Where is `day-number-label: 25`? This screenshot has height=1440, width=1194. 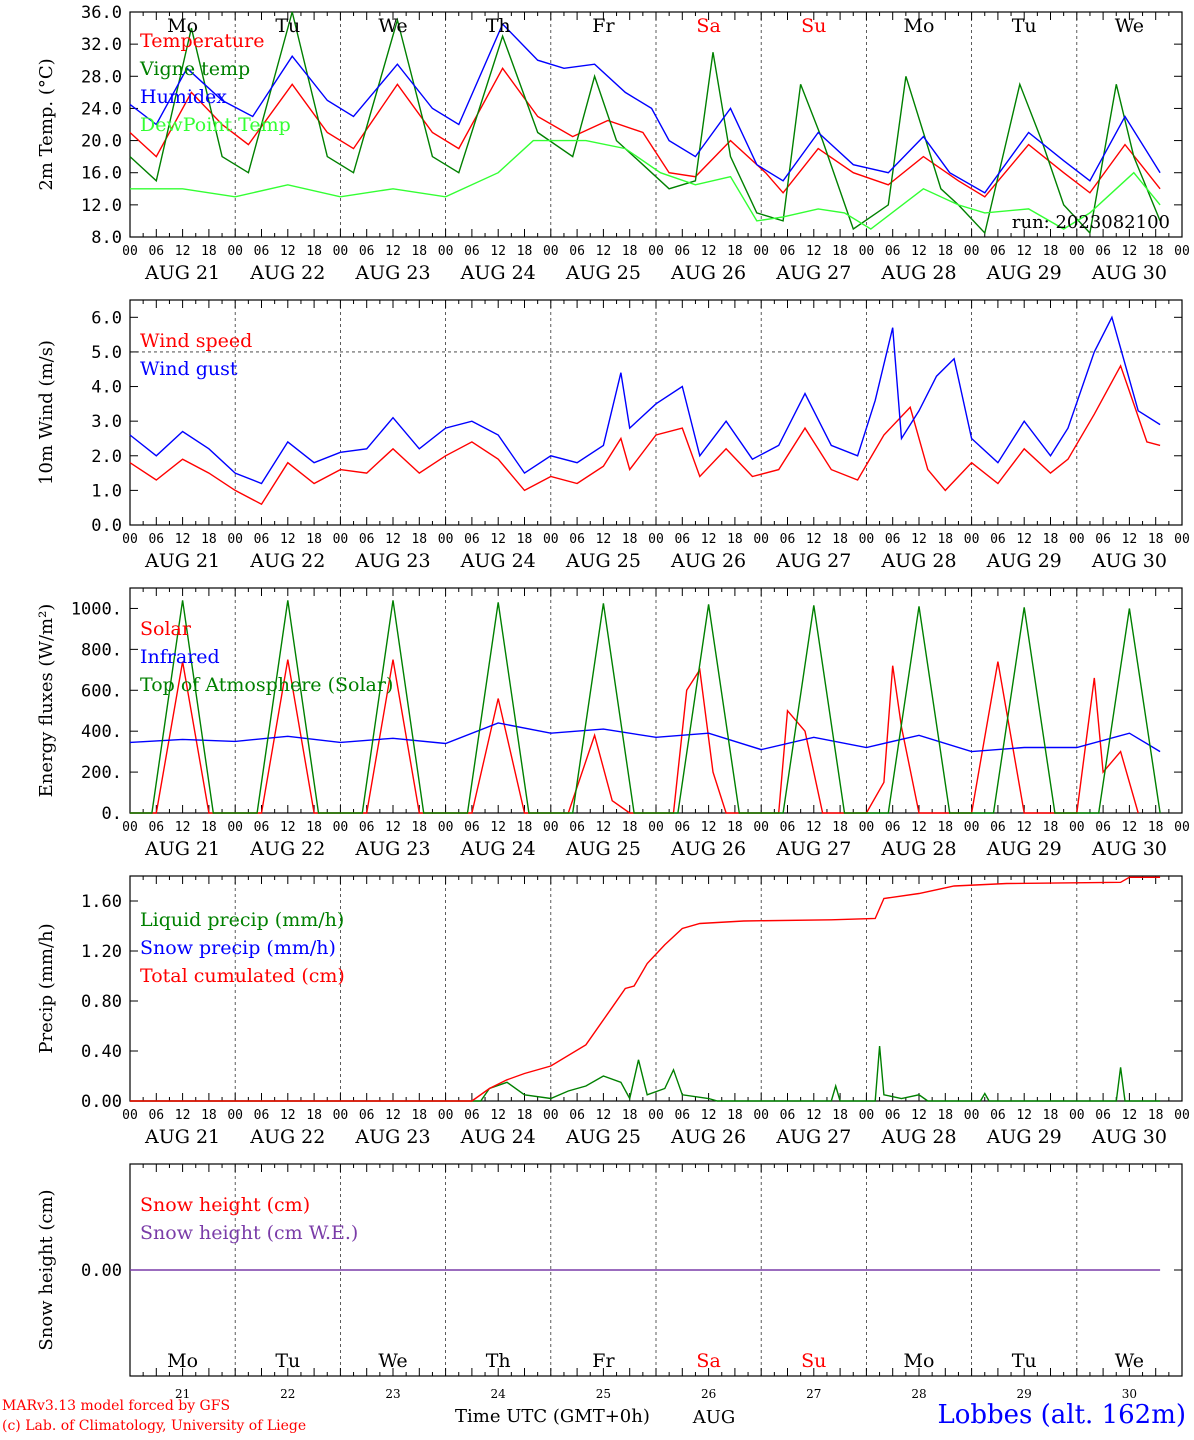
day-number-label: 25 is located at coordinates (603, 1394).